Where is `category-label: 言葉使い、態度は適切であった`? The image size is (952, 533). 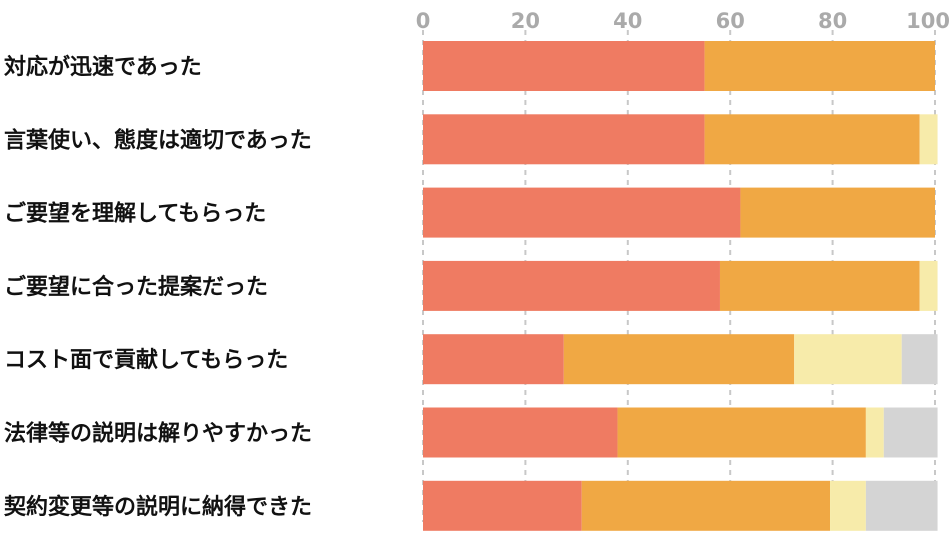
category-label: 言葉使い、態度は適切であった is located at coordinates (158, 140).